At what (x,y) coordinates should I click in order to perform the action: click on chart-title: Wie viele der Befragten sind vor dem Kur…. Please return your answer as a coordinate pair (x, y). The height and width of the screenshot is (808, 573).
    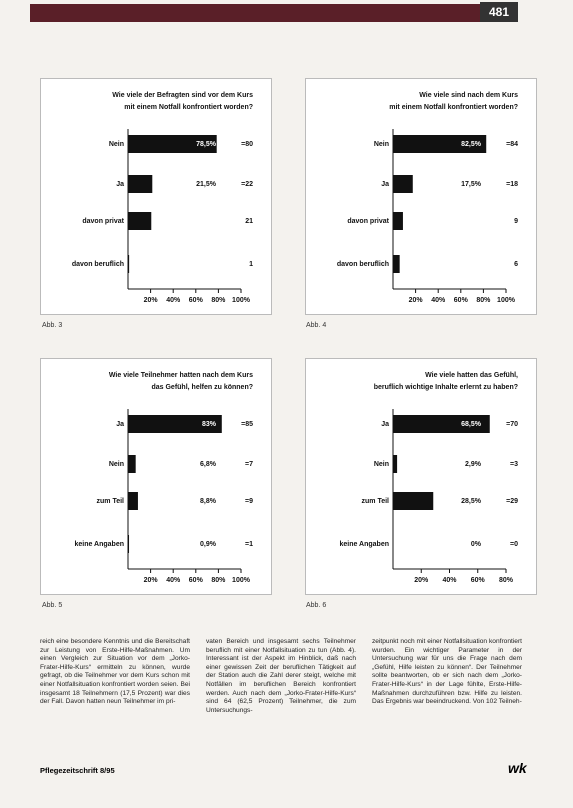
    Looking at the image, I should click on (182, 95).